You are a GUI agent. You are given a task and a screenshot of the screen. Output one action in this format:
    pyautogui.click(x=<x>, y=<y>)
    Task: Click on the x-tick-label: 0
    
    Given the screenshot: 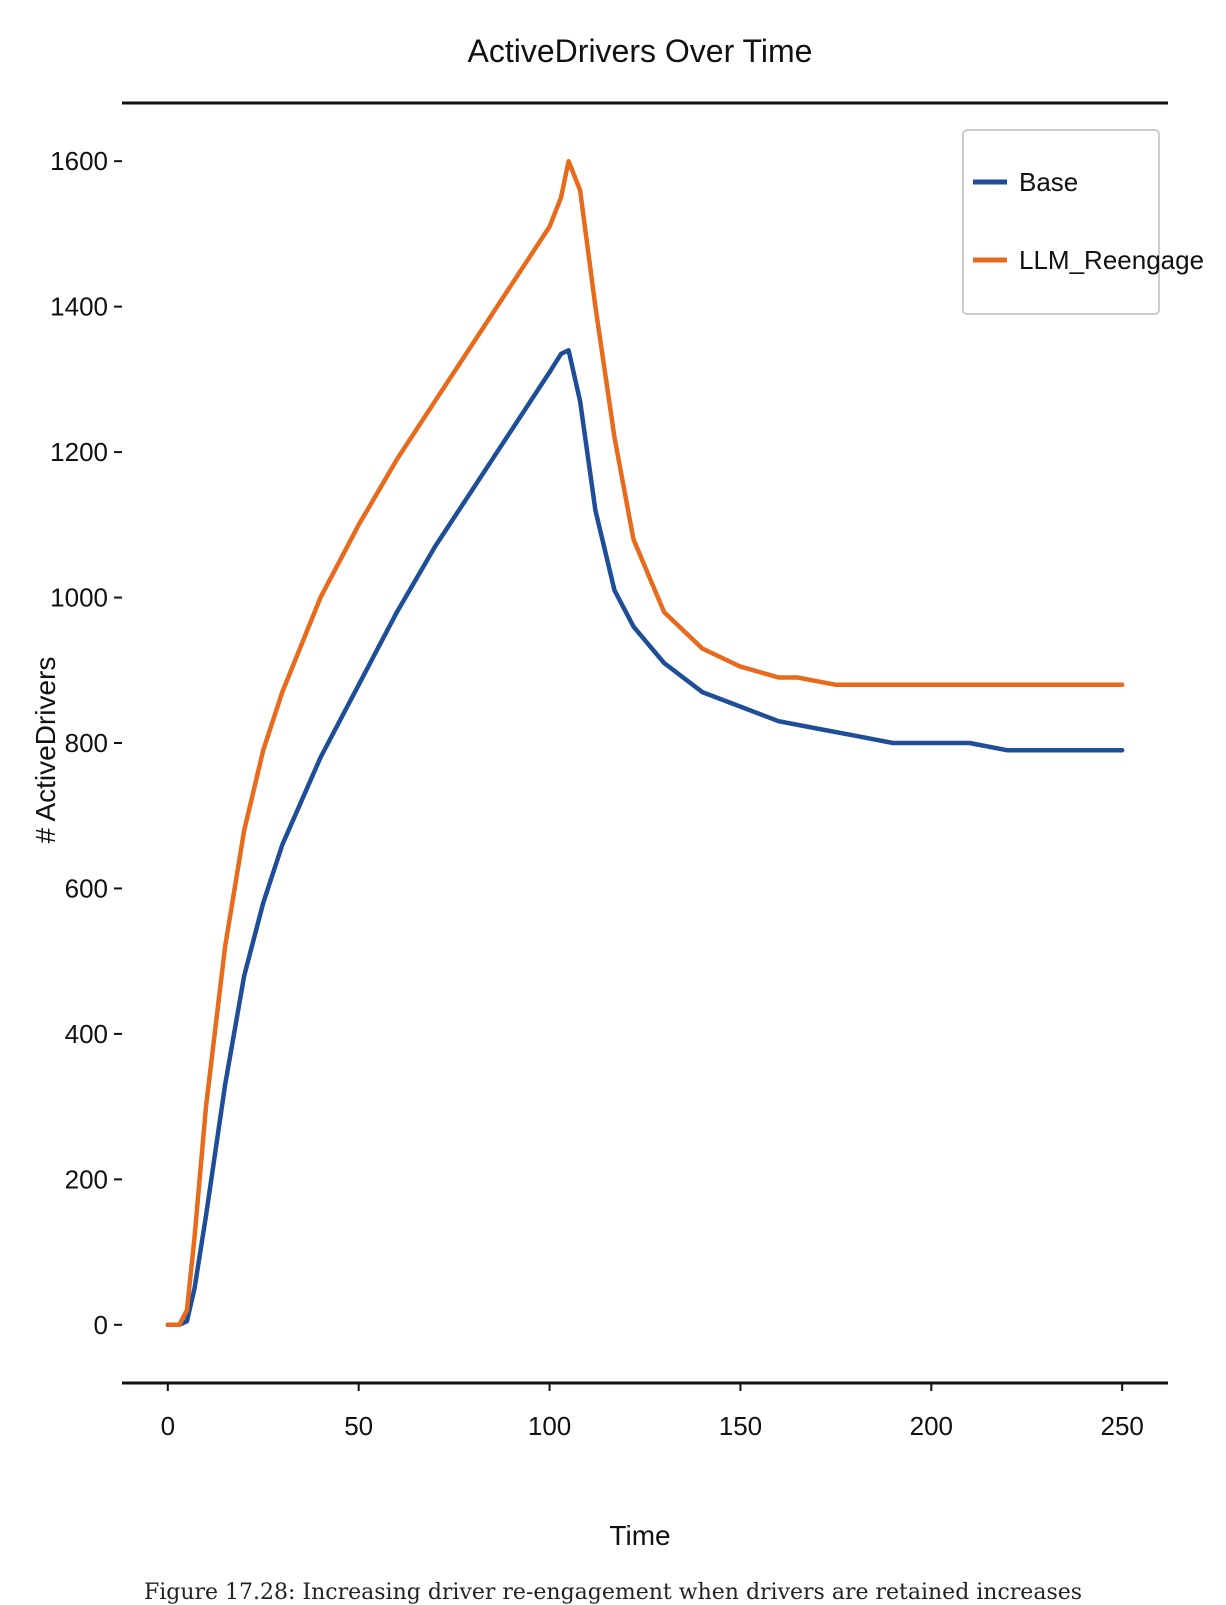 What is the action you would take?
    pyautogui.click(x=168, y=1426)
    